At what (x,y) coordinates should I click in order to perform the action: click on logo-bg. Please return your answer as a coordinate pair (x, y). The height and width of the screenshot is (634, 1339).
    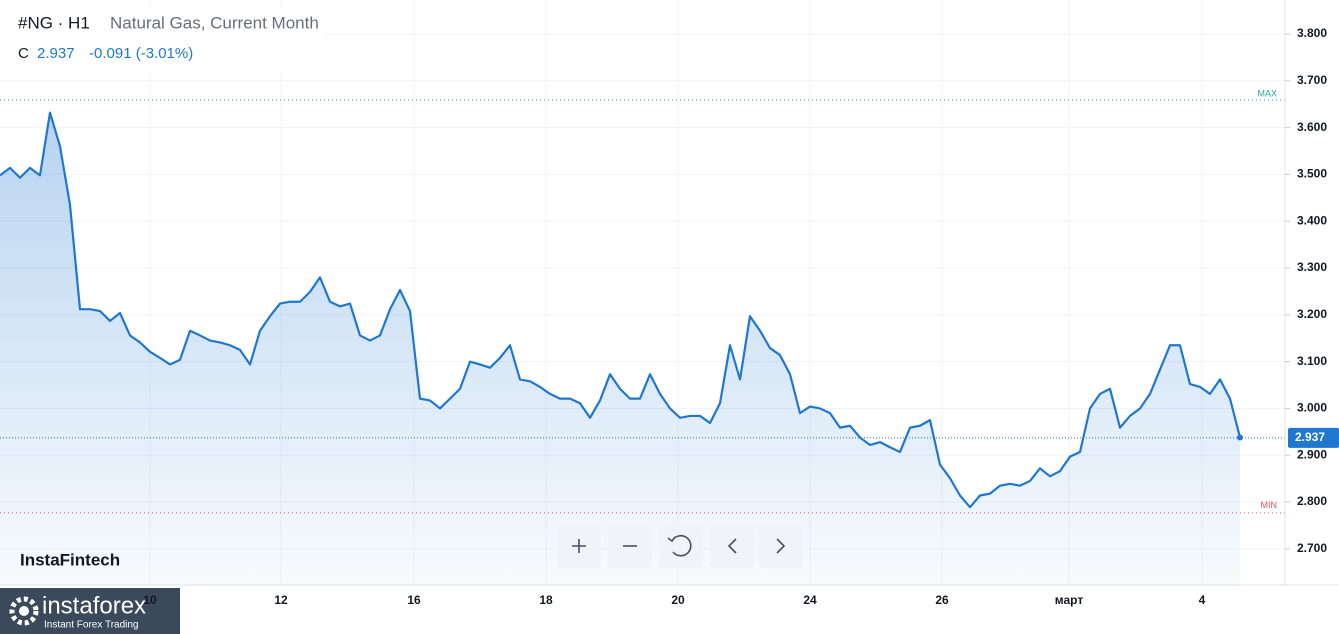
    Looking at the image, I should click on (90, 611).